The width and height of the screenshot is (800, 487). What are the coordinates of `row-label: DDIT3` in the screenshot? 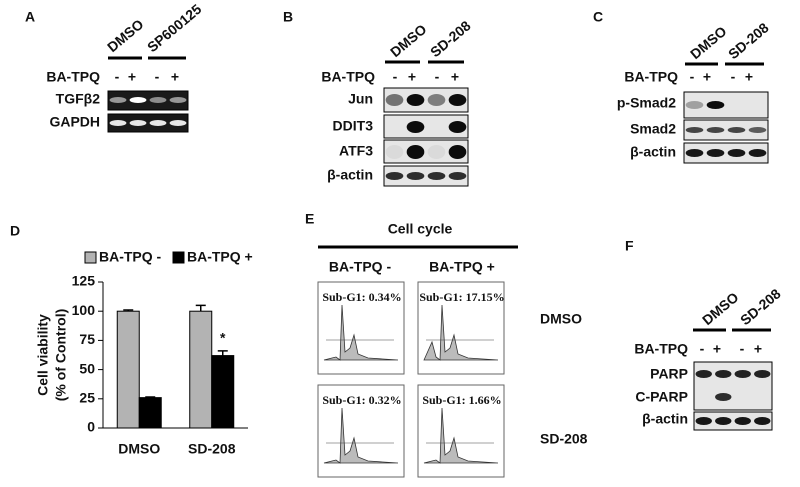 It's located at (353, 126).